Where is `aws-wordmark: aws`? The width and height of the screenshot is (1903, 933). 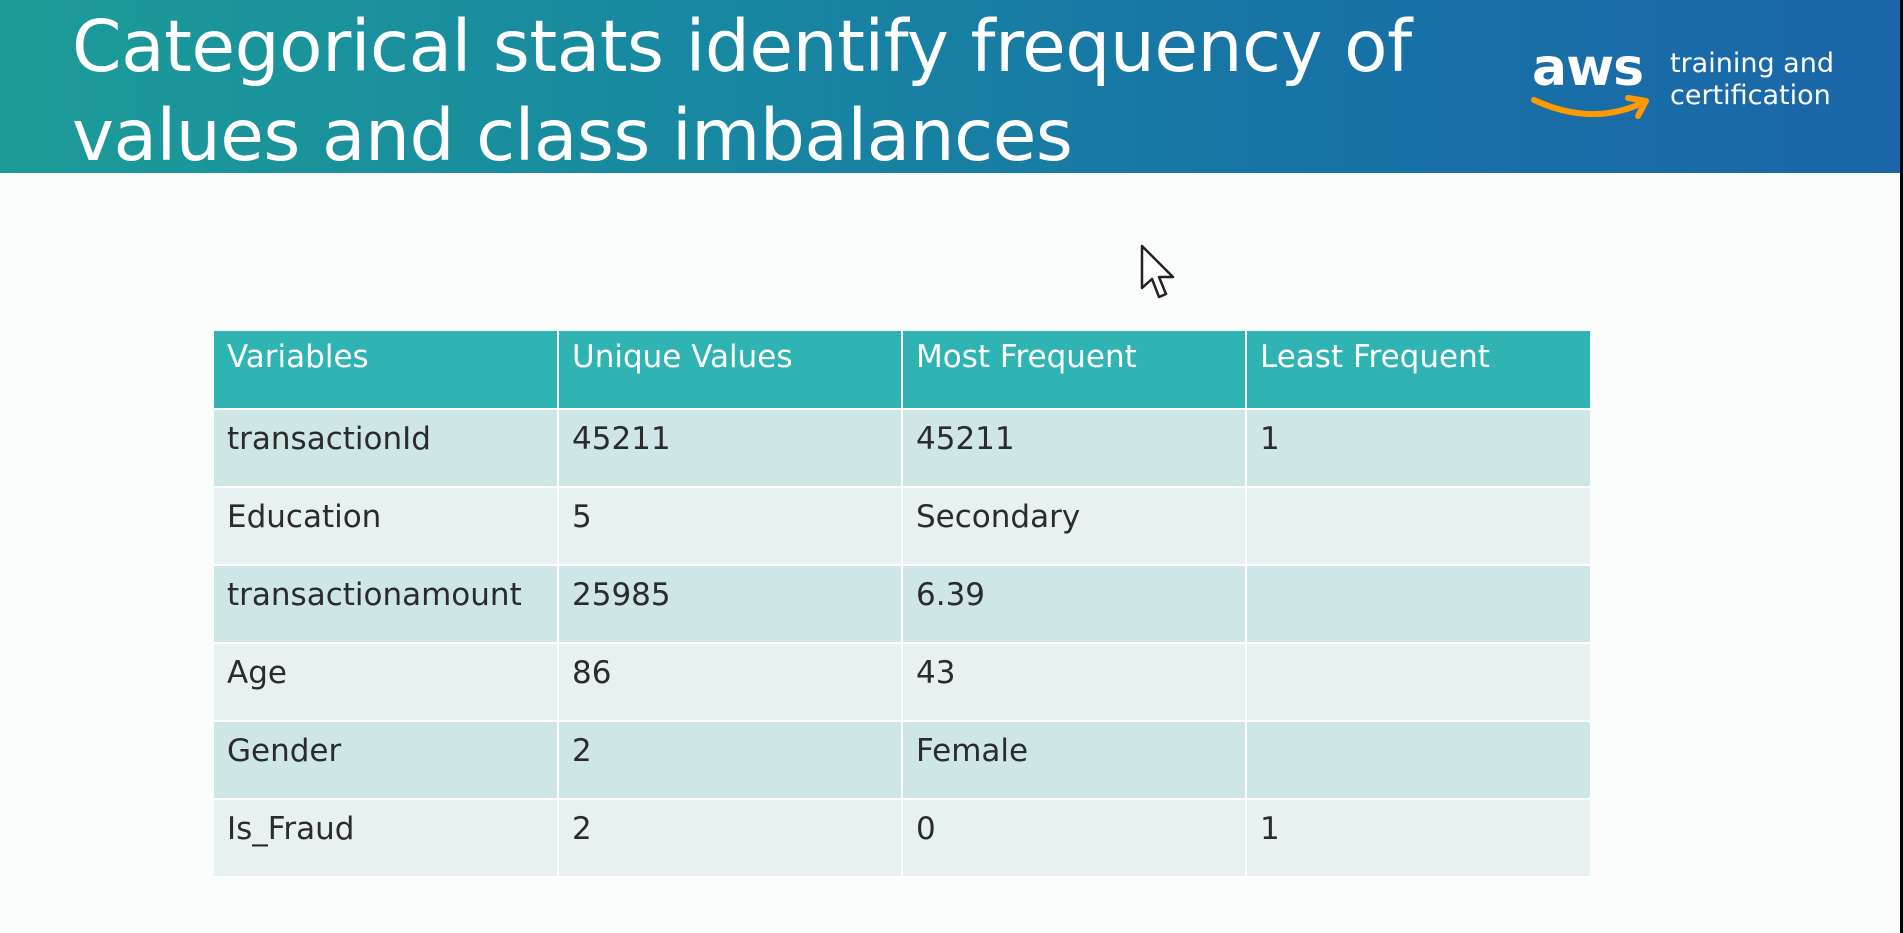
aws-wordmark: aws is located at coordinates (1588, 68).